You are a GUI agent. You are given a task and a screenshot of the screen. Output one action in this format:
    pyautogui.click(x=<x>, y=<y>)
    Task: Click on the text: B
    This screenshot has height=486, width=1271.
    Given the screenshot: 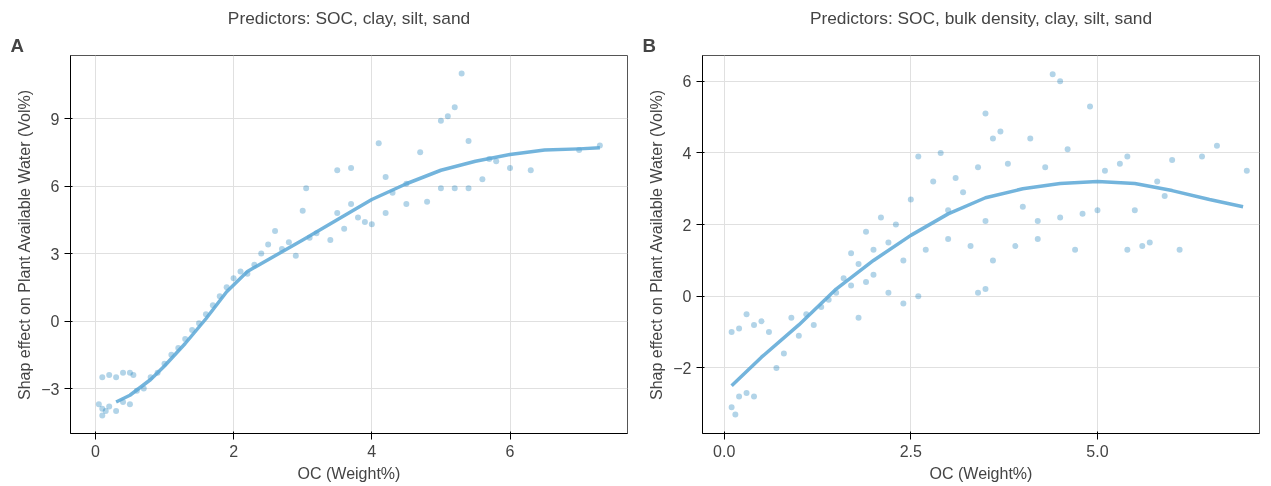 What is the action you would take?
    pyautogui.click(x=649, y=45)
    